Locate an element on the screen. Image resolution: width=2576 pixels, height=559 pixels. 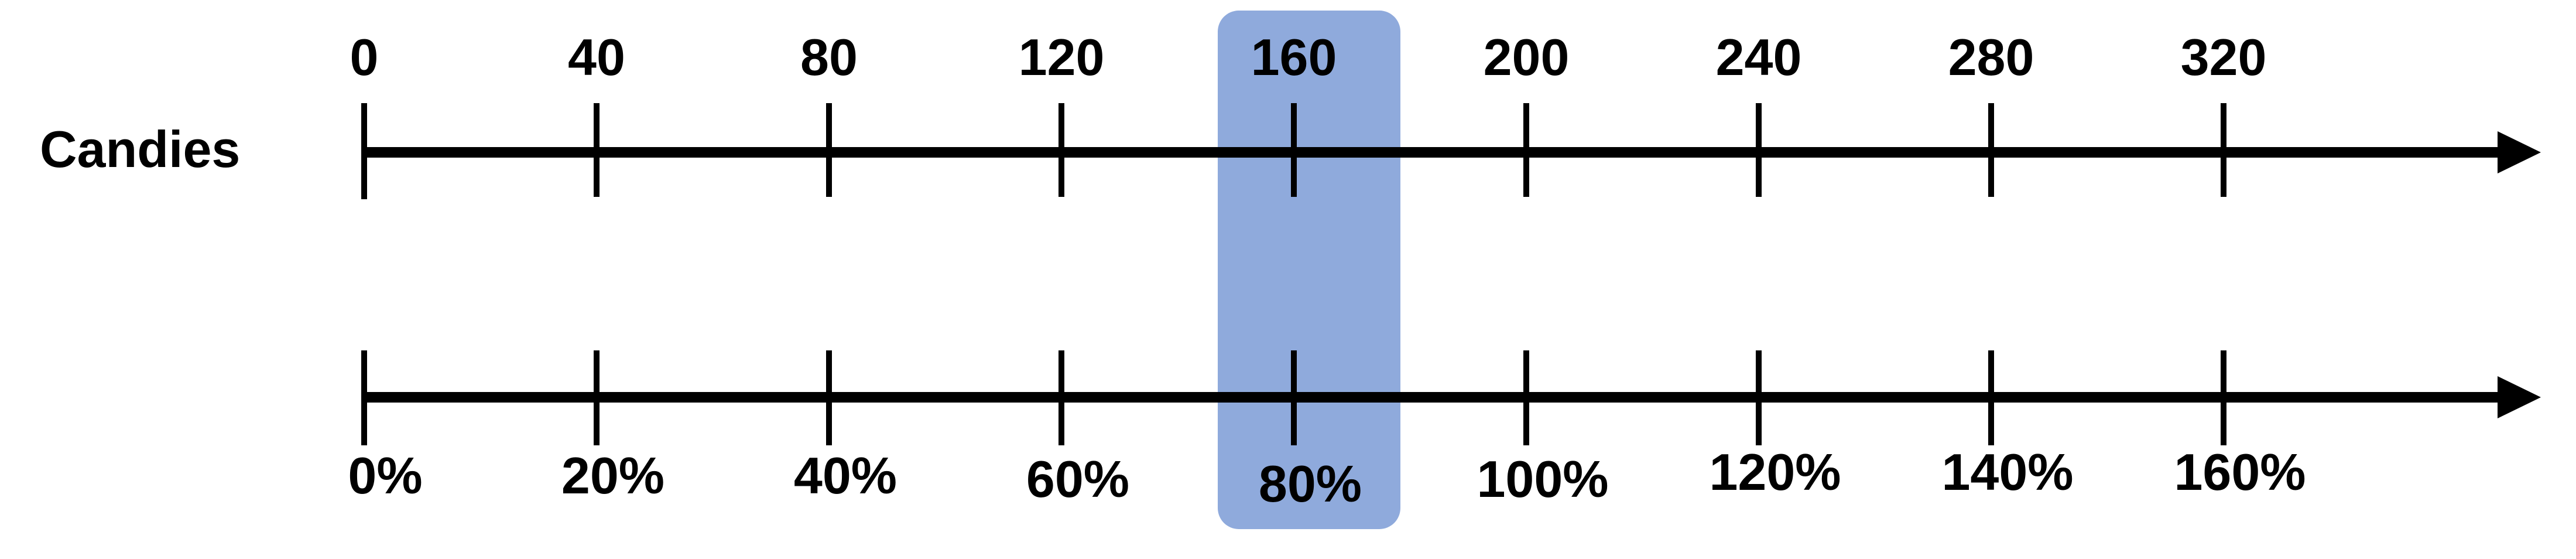
bottom-tick-label-160pct: 160% is located at coordinates (2240, 472).